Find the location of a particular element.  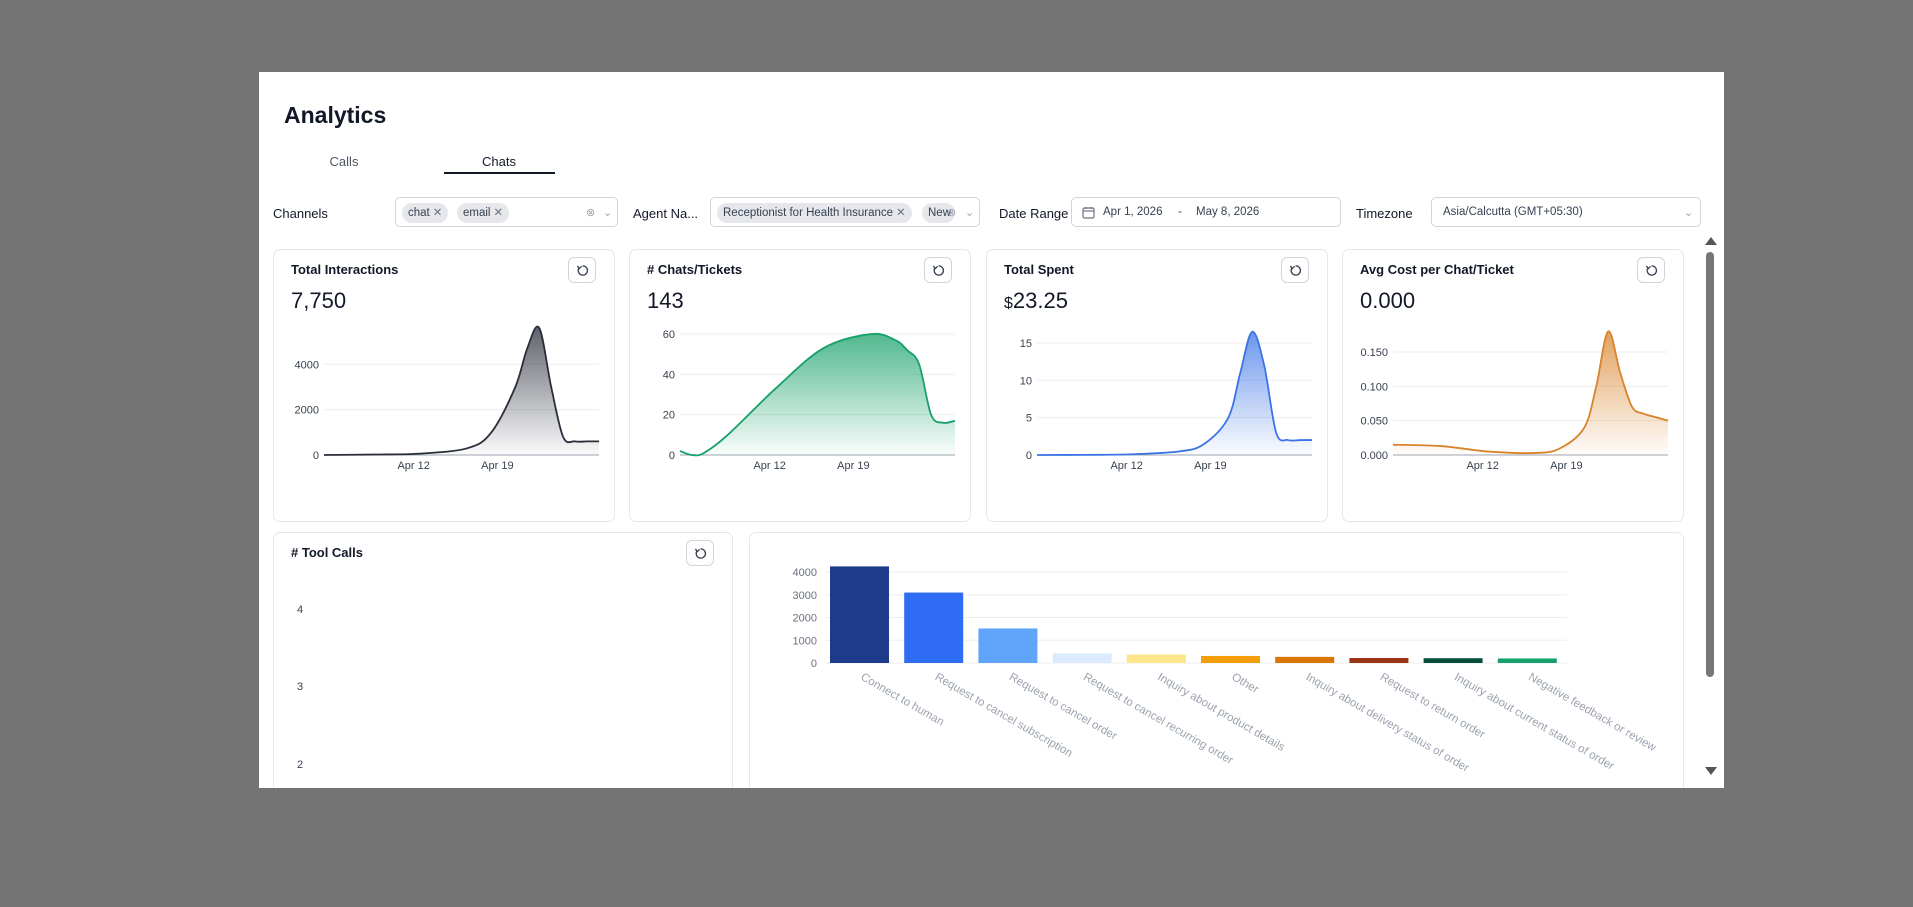

chats-chart: 0 20 40 60 Apr 12 Apr 19 is located at coordinates (809, 400).